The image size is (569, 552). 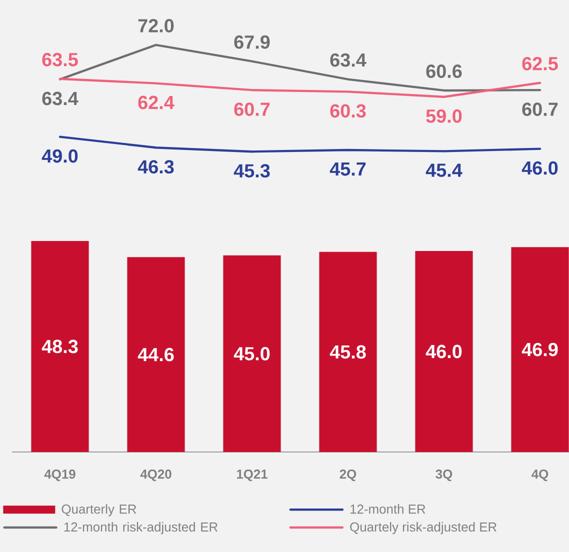 I want to click on data-label: 62.4, so click(x=156, y=103).